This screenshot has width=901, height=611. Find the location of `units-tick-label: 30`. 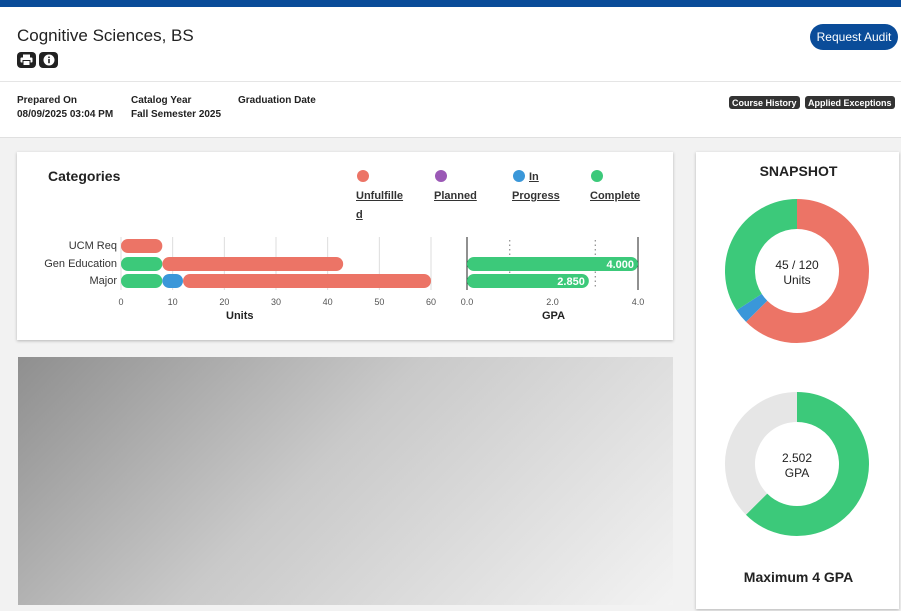

units-tick-label: 30 is located at coordinates (276, 302).